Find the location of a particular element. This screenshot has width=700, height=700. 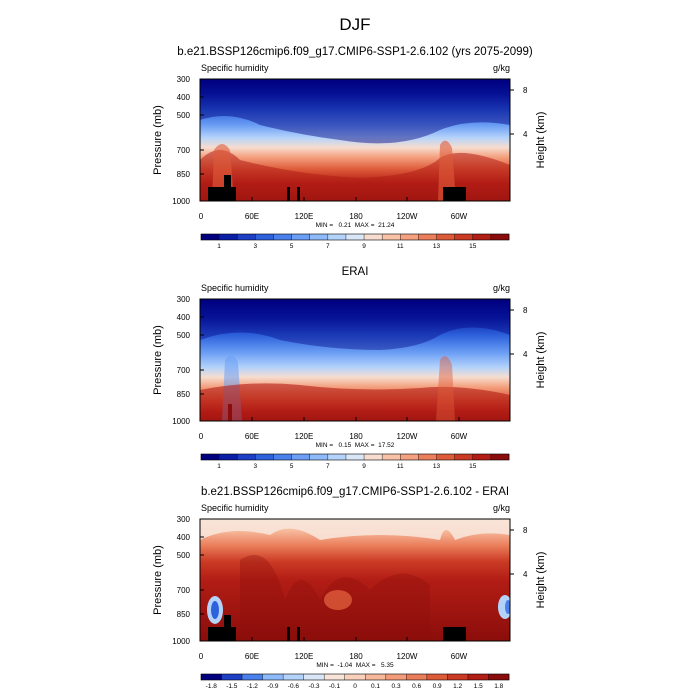

panel-3-y-label-right: Height (km) is located at coordinates (541, 580).